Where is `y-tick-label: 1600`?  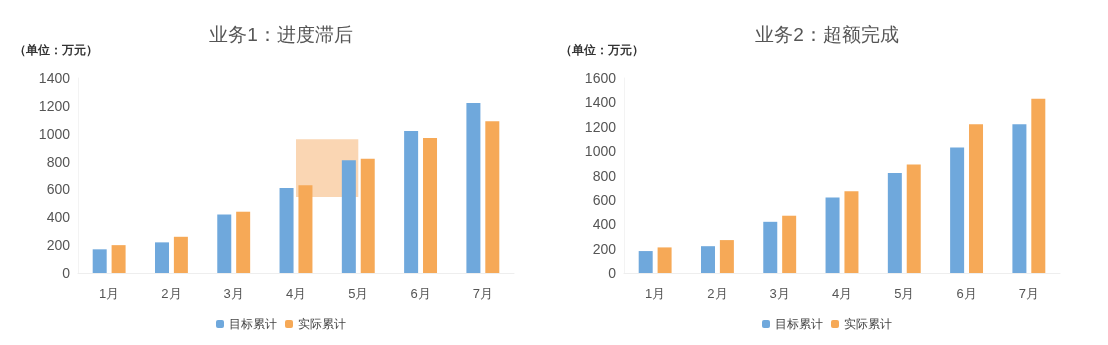 y-tick-label: 1600 is located at coordinates (600, 78).